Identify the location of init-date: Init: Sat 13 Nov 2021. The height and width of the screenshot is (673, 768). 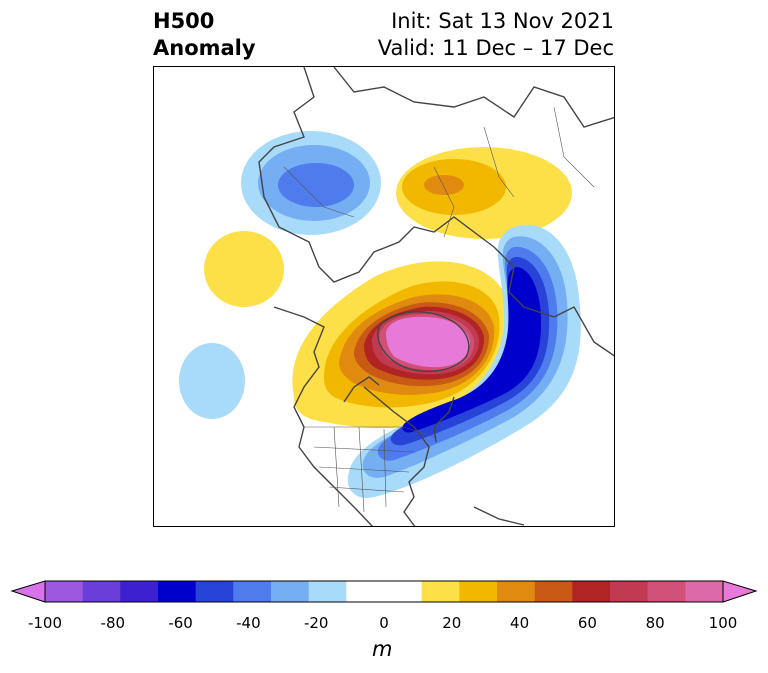
(502, 21).